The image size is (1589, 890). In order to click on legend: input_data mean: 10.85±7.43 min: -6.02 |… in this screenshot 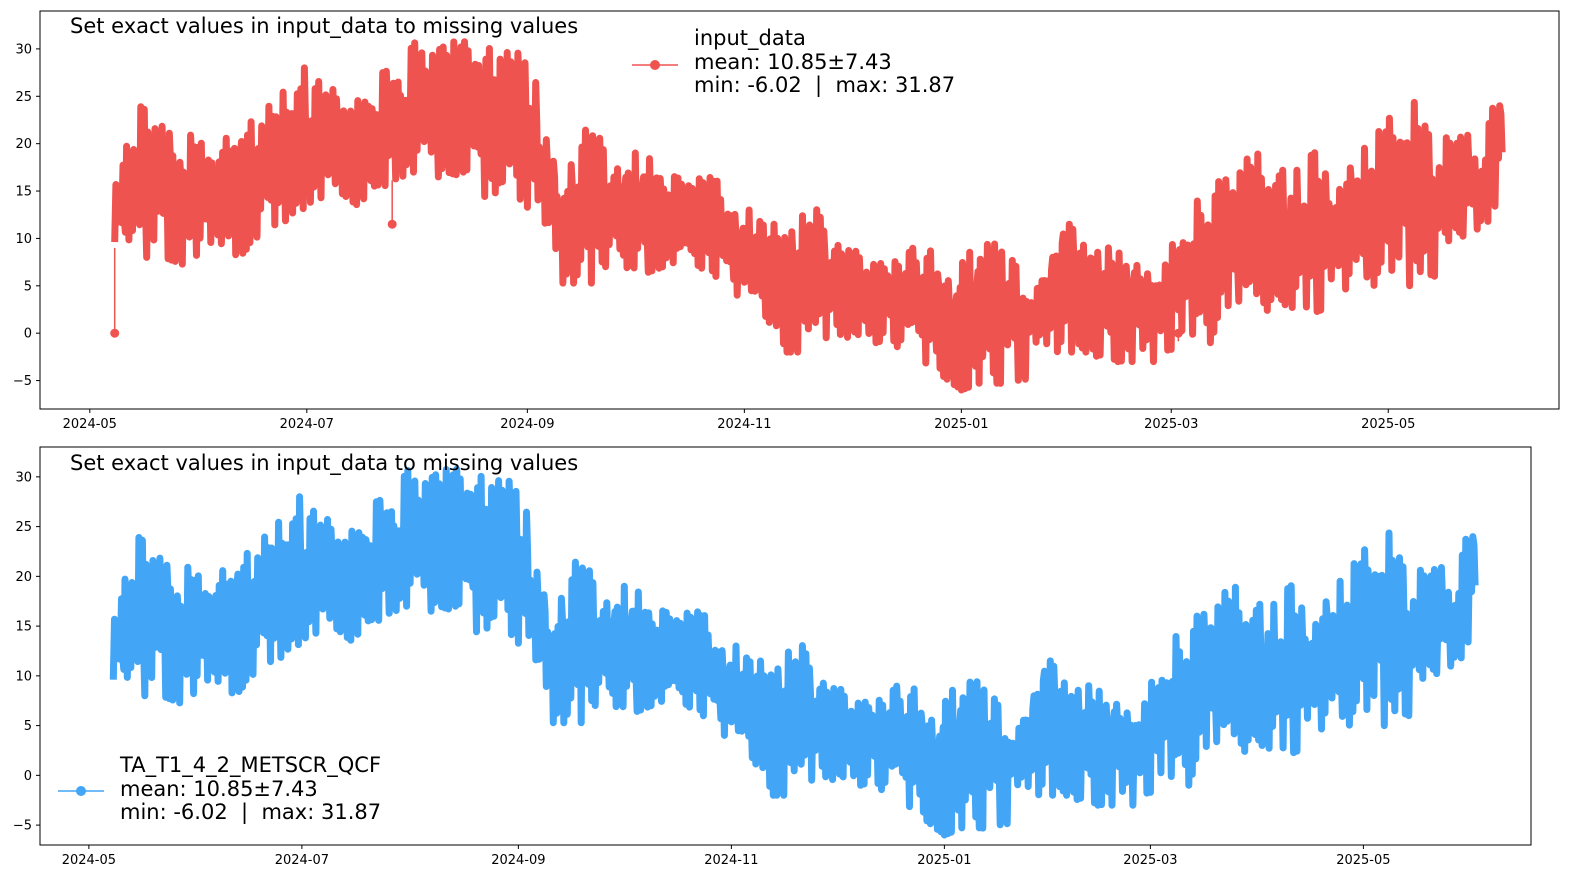, I will do `click(793, 62)`.